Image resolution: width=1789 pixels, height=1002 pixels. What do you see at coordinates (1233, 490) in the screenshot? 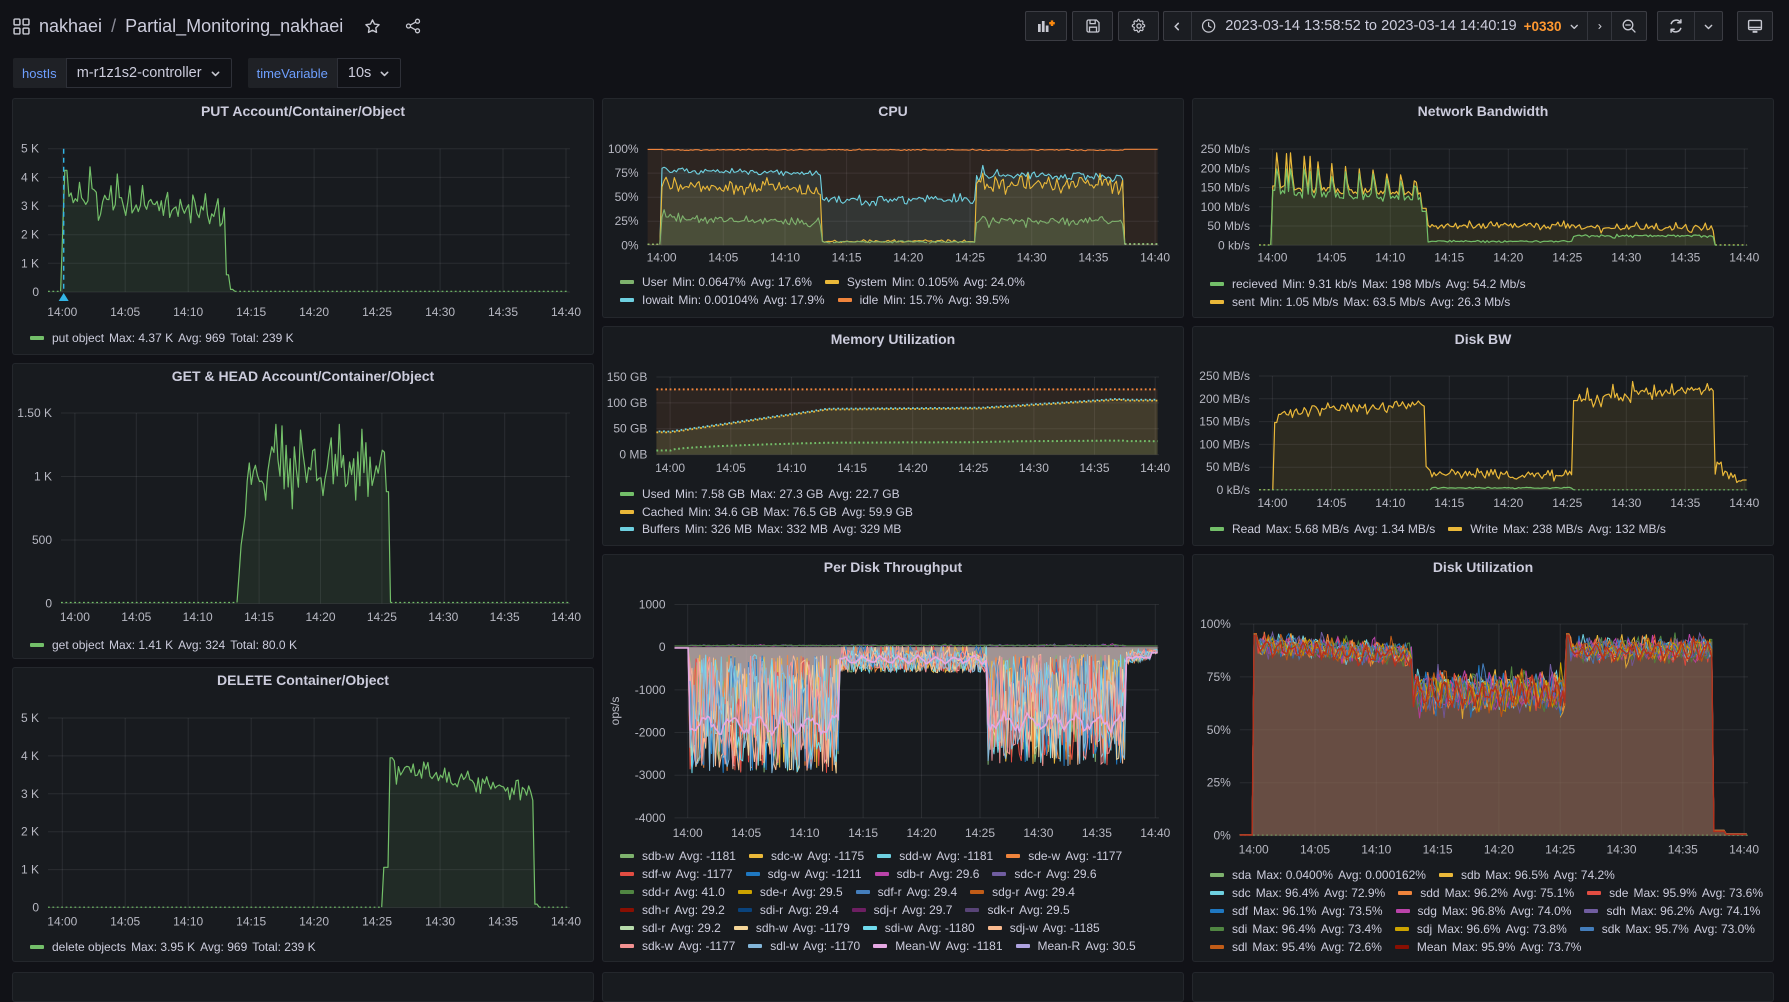
I see `svg-text: 0 kB/s` at bounding box center [1233, 490].